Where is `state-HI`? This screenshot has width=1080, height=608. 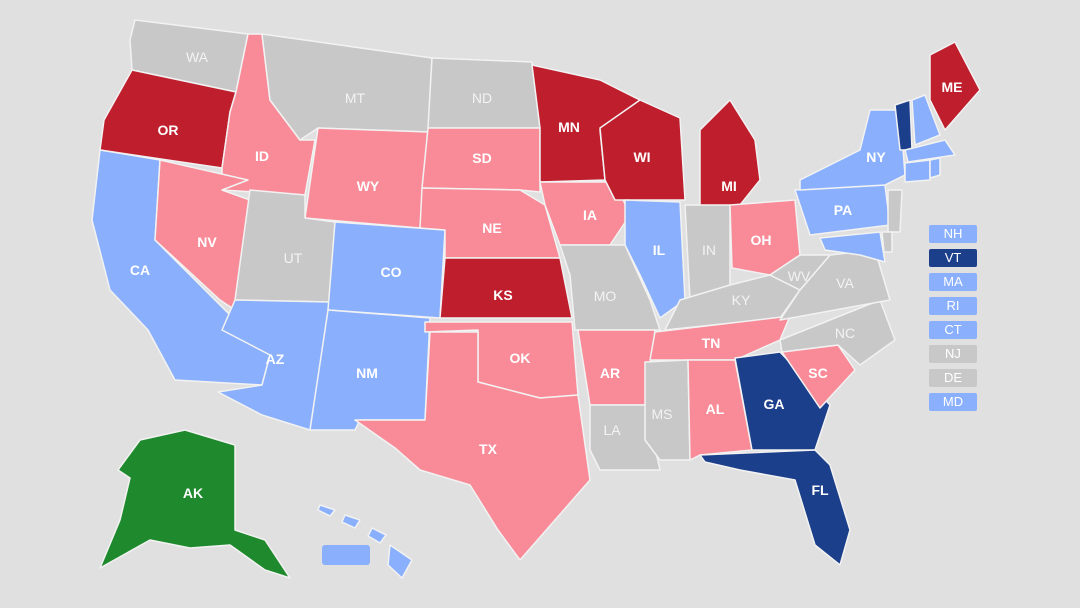
state-HI is located at coordinates (365, 541).